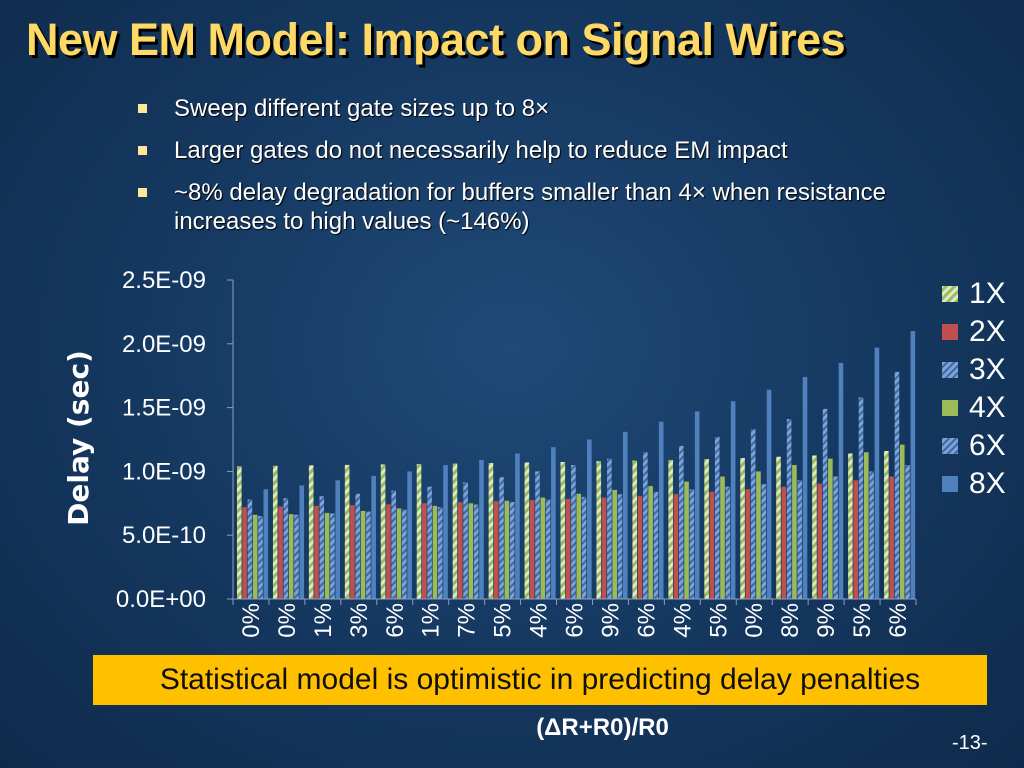 The image size is (1024, 768). What do you see at coordinates (826, 620) in the screenshot?
I see `x-tick-label: 9%` at bounding box center [826, 620].